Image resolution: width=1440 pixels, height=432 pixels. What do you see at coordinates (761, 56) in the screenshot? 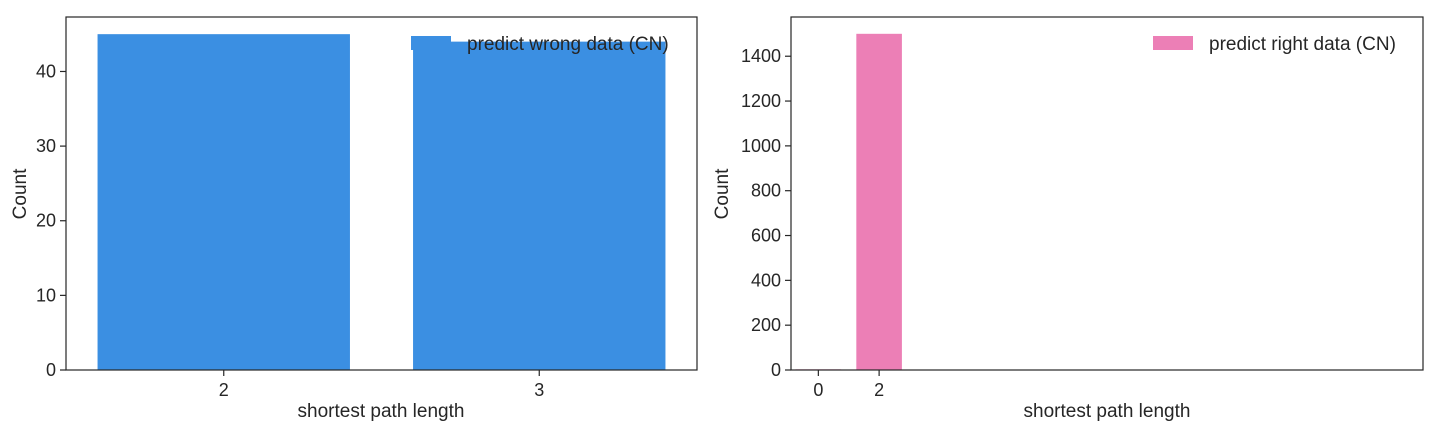
I see `y-tick-label-1400: 1400` at bounding box center [761, 56].